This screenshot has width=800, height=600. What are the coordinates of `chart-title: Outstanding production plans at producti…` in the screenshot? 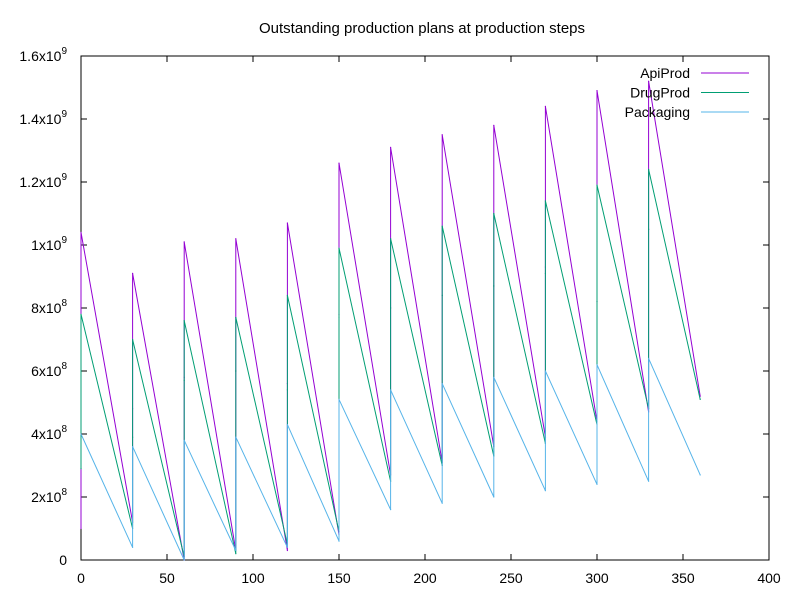 It's located at (422, 28).